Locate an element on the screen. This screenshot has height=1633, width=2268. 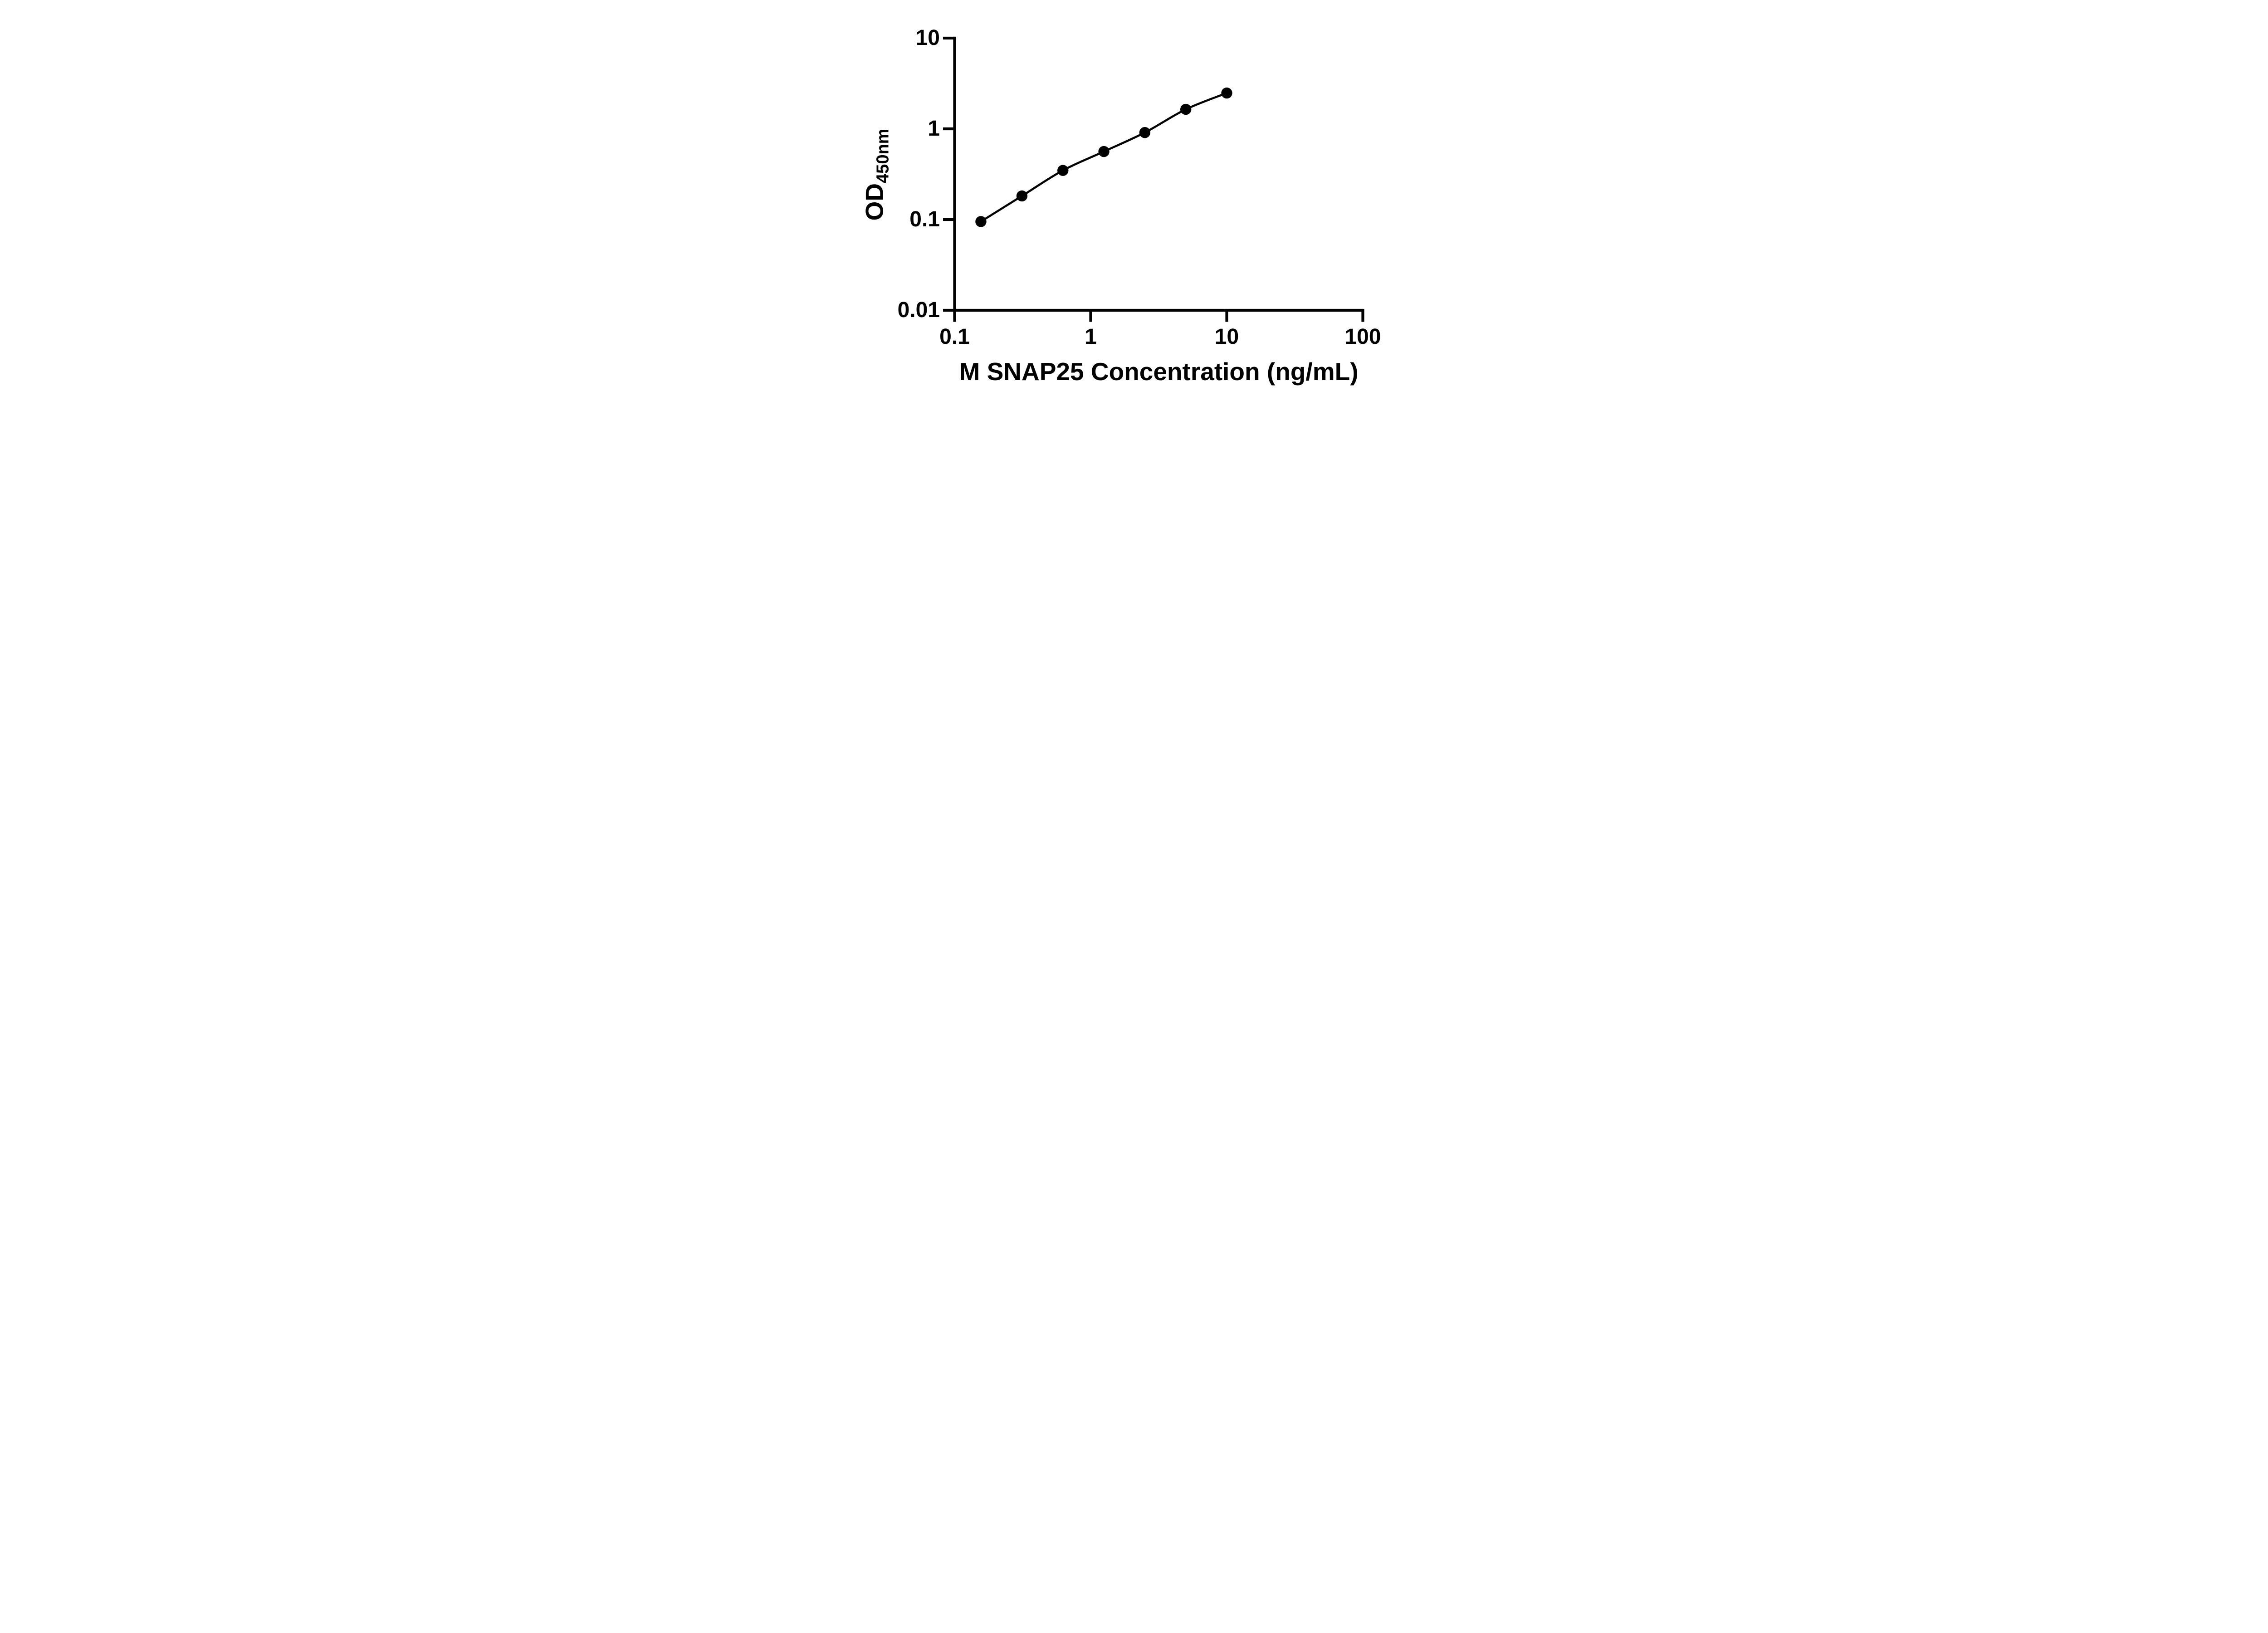
plot-area is located at coordinates (1153, 179).